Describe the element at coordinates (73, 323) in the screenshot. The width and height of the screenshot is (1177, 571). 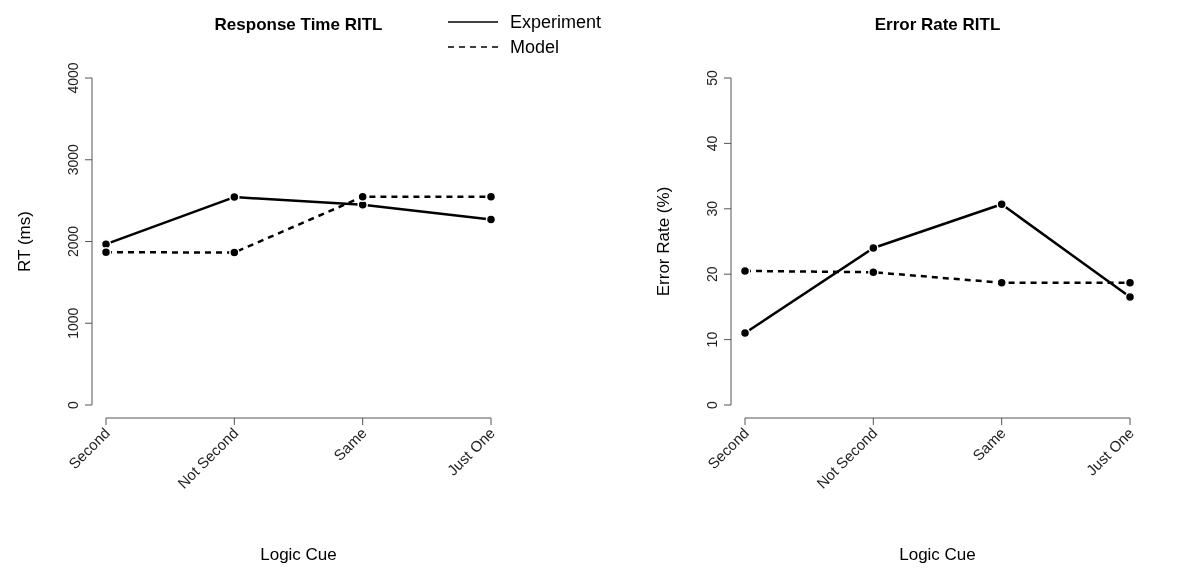
I see `y-tick-label: 1000` at that location.